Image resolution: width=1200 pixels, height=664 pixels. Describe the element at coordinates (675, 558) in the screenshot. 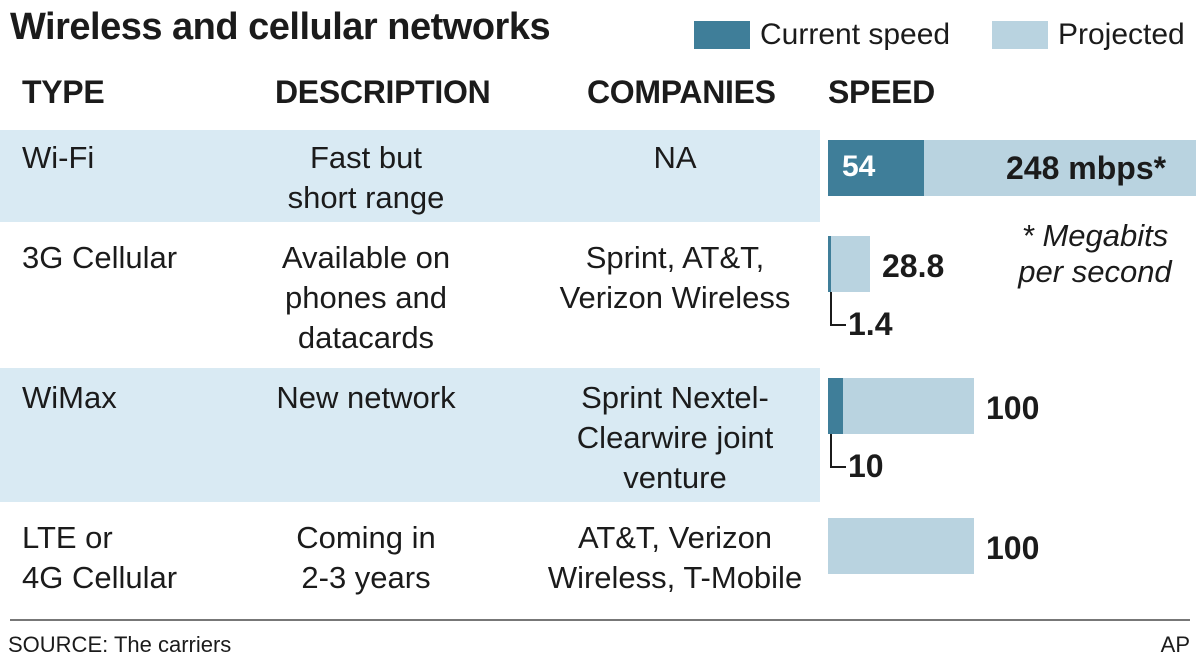

I see `companies-cell: AT&T, Verizon Wireless, T-Mobile` at that location.